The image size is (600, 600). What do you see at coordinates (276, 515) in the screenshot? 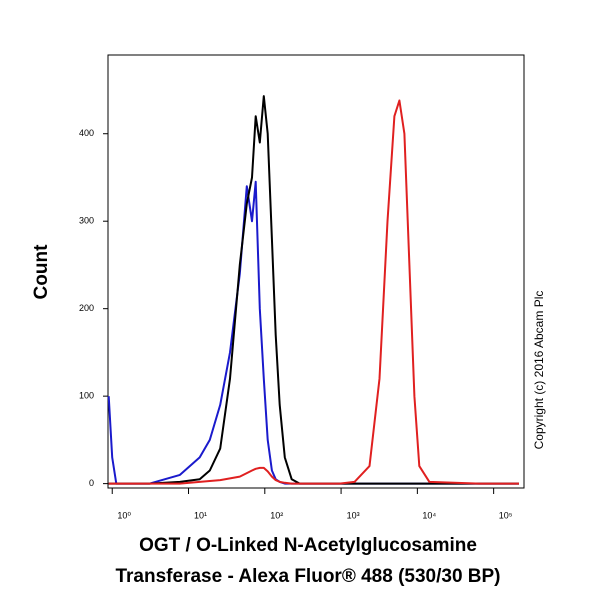
I see `x-tick-label: 10²` at bounding box center [276, 515].